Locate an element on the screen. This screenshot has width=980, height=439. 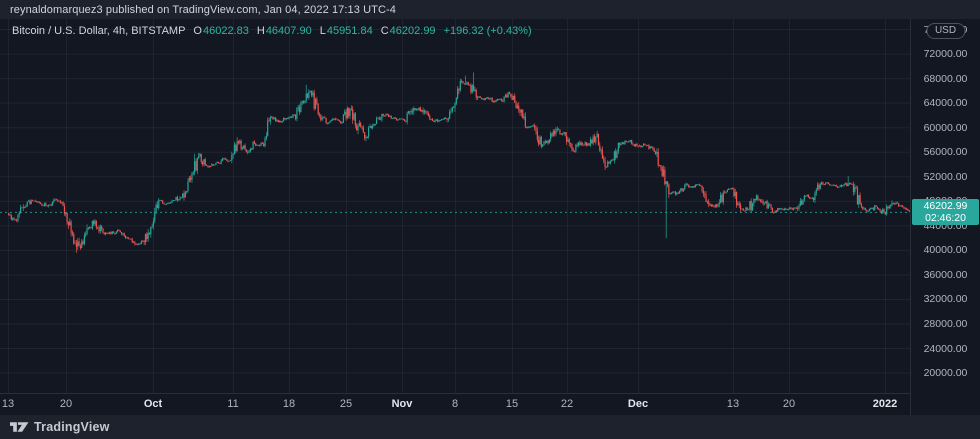
symbol-title: Bitcoin / U.S. Dollar, 4h, BITSTAMP is located at coordinates (99, 31).